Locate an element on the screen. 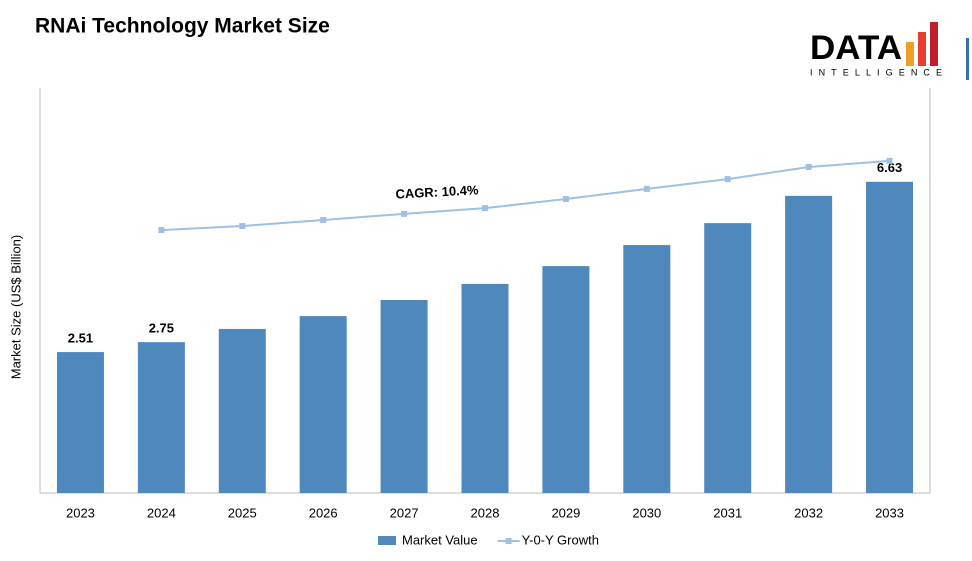 Image resolution: width=972 pixels, height=561 pixels. x-tick-label: 2031 is located at coordinates (727, 512).